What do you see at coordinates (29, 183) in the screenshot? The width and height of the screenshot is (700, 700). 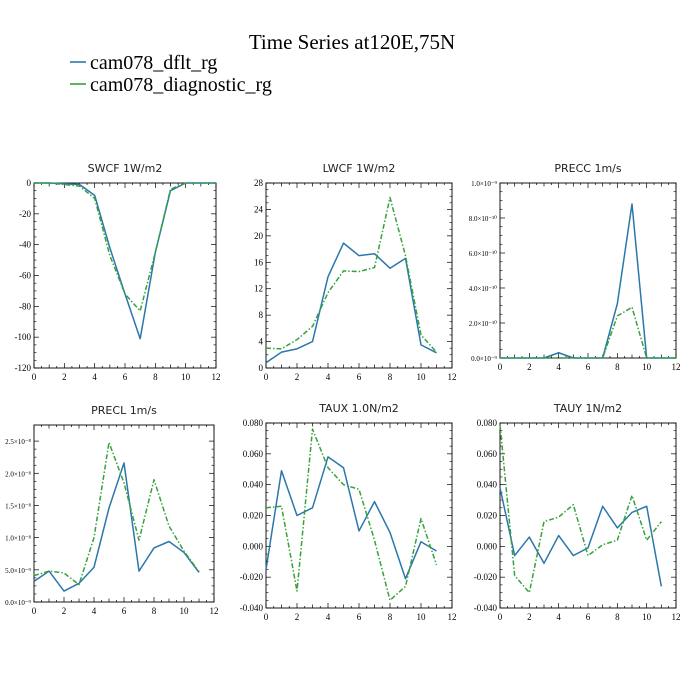 I see `swcf-y-tick-label: 0` at bounding box center [29, 183].